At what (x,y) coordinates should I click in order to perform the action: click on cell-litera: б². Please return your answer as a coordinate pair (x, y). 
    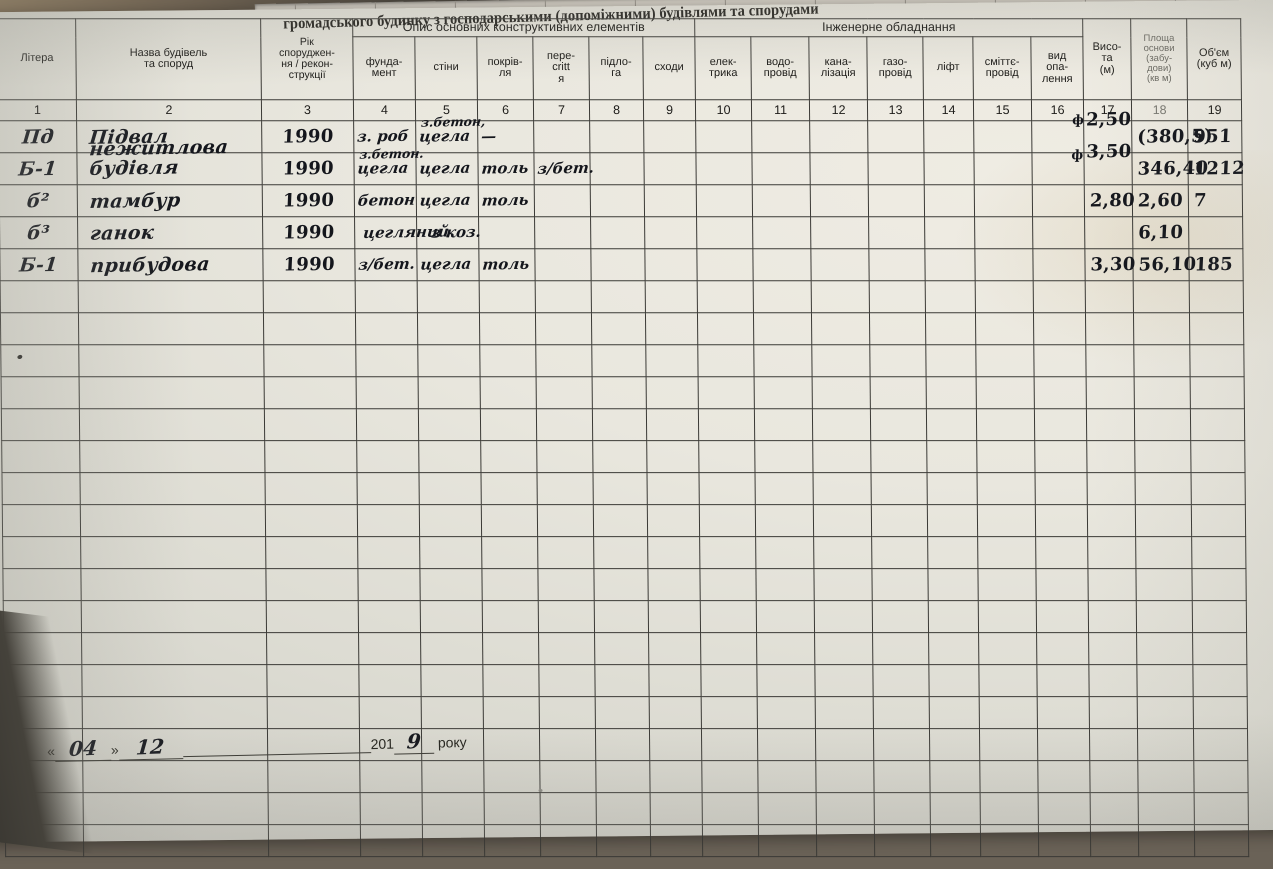
    Looking at the image, I should click on (39, 200).